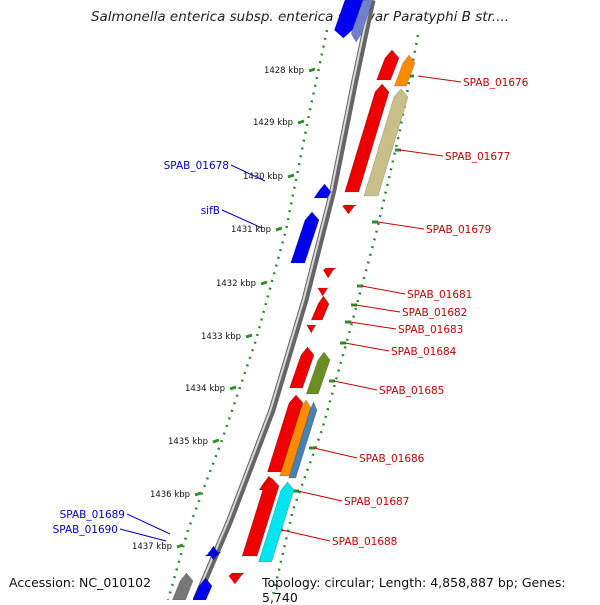 Image resolution: width=600 pixels, height=605 pixels. I want to click on gene-label-forward: SPAB_01679, so click(458, 230).